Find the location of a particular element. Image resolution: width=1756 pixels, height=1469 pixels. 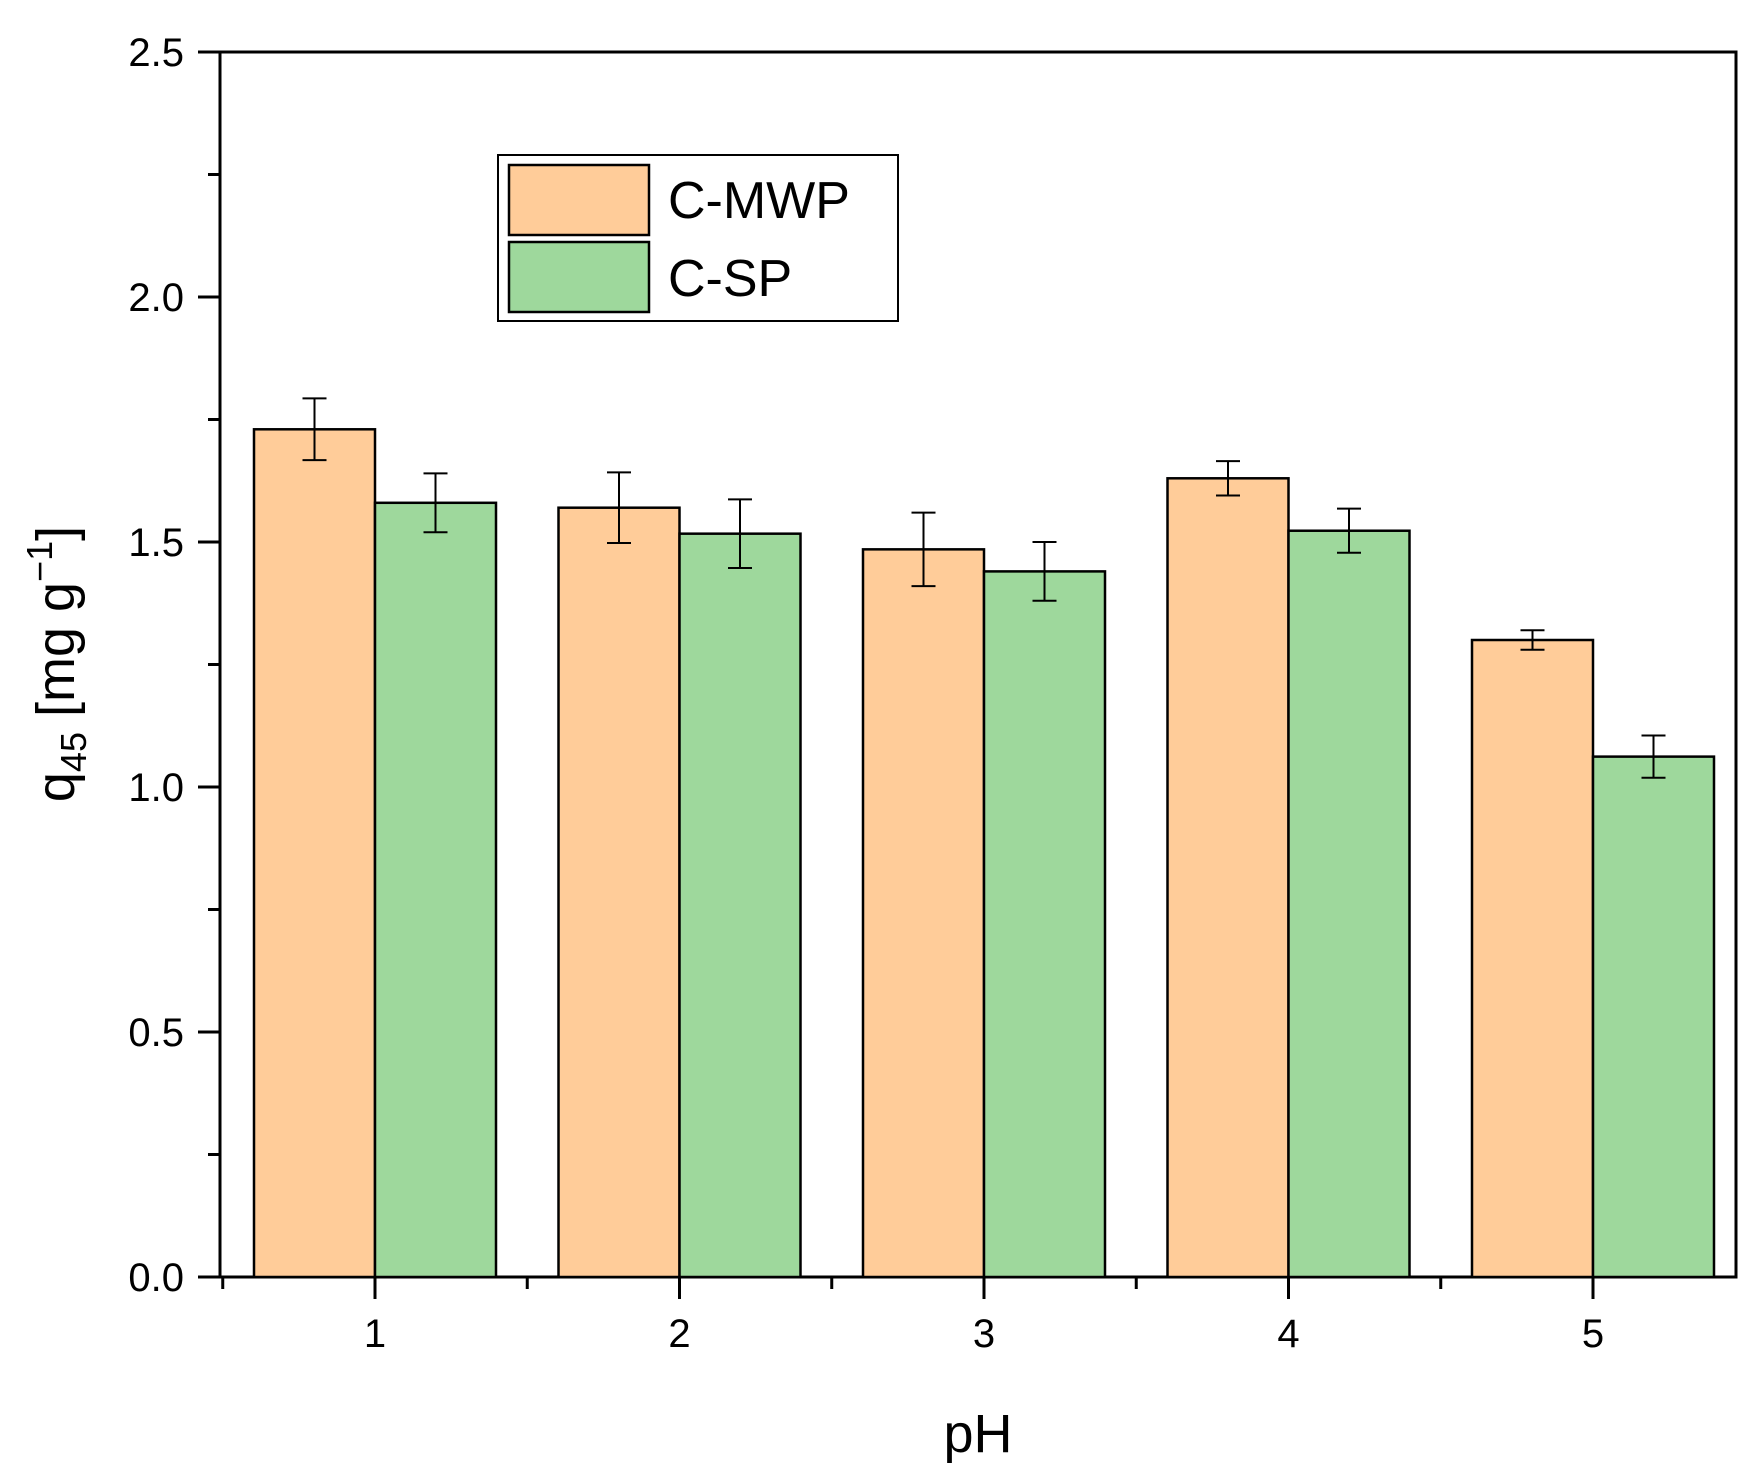

y-tick-label: 1.0 is located at coordinates (156, 788).